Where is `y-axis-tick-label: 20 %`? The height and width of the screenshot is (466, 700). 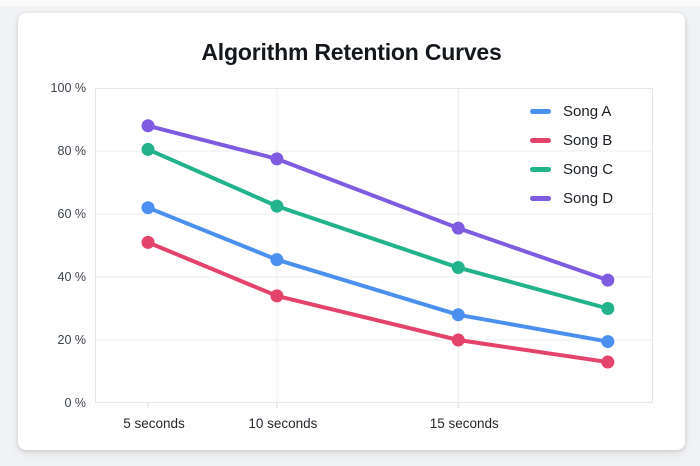 y-axis-tick-label: 20 % is located at coordinates (72, 340).